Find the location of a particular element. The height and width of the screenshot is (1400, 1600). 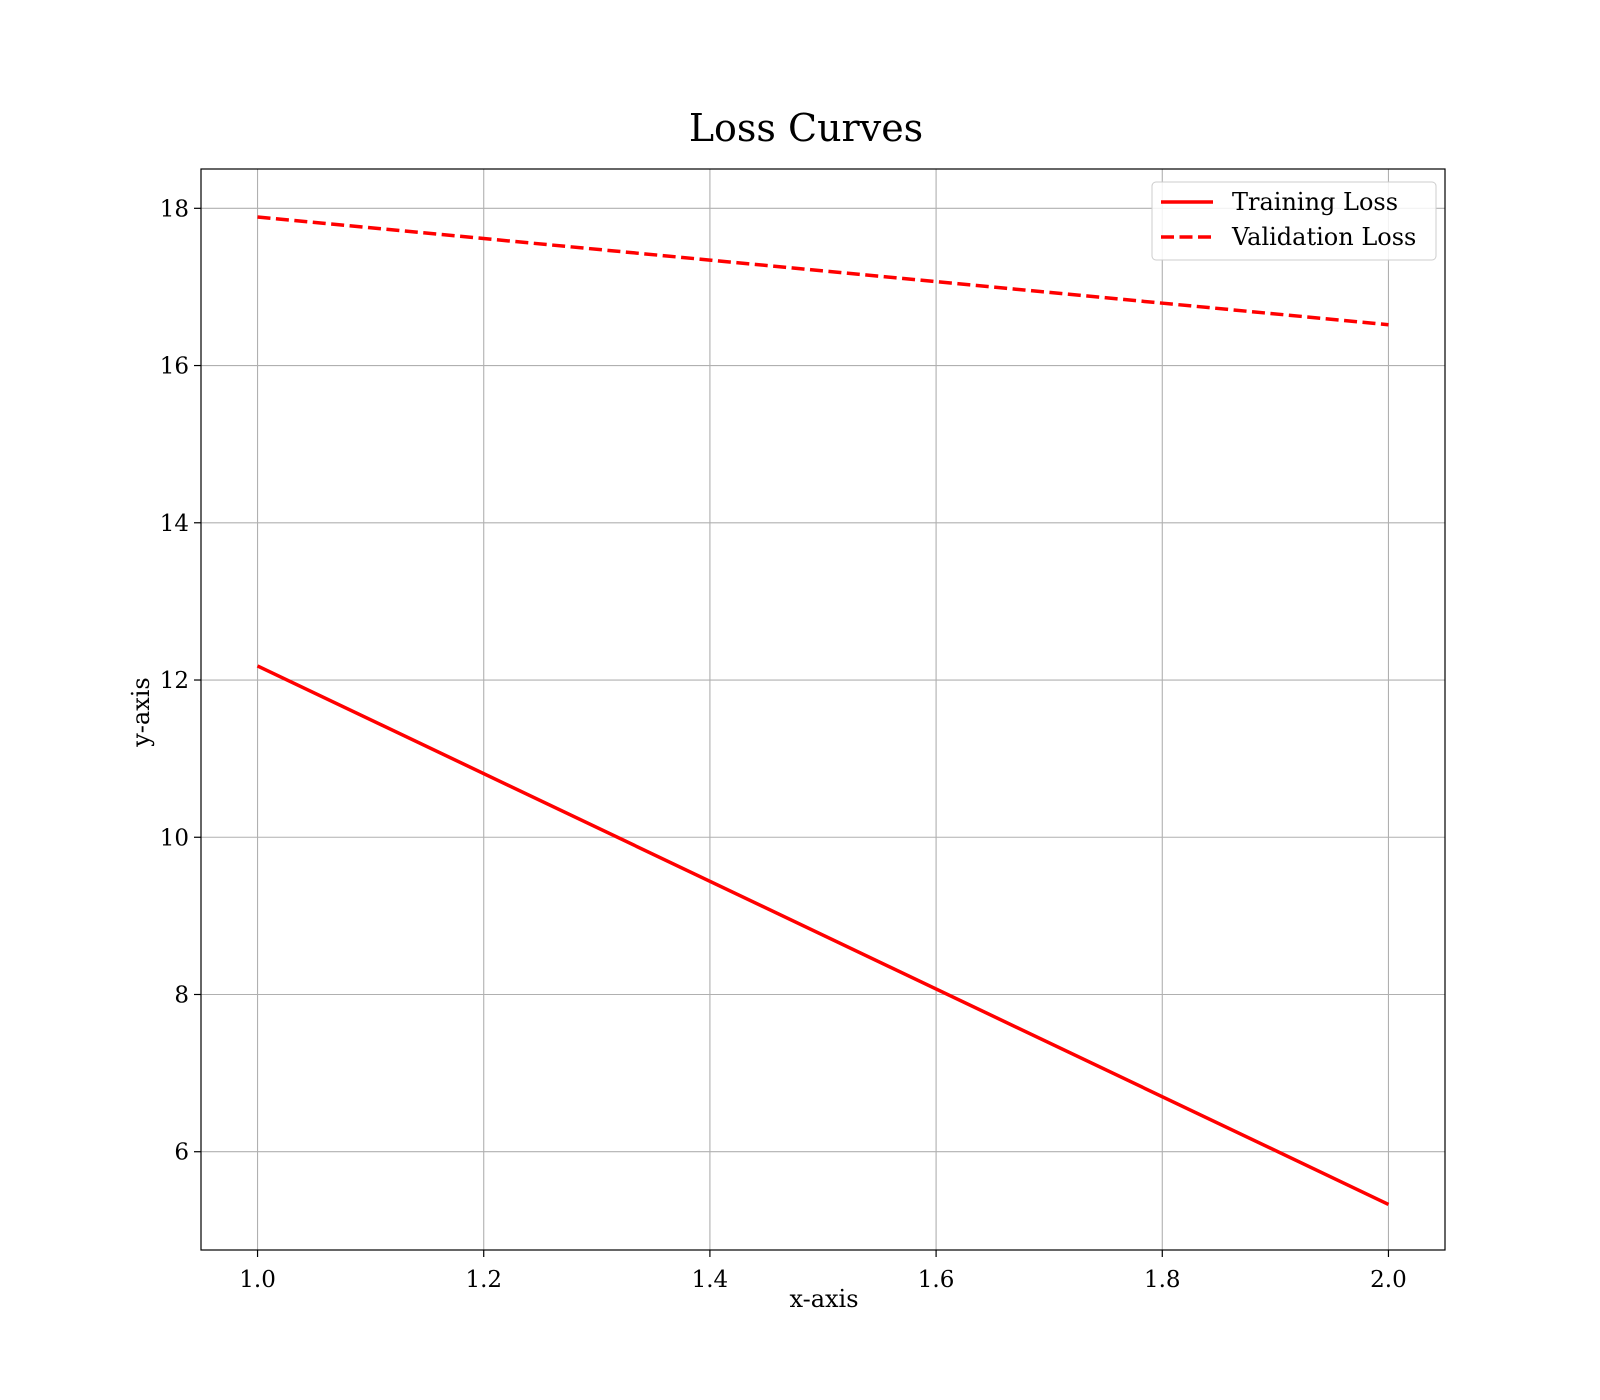

x-axis-label: x-axis is located at coordinates (823, 1299).